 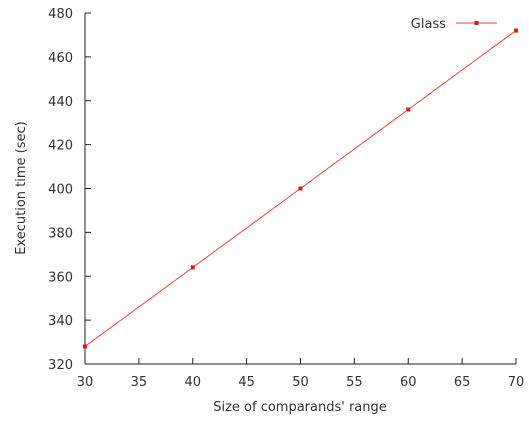 What do you see at coordinates (60, 321) in the screenshot?
I see `y-tick-label: 340` at bounding box center [60, 321].